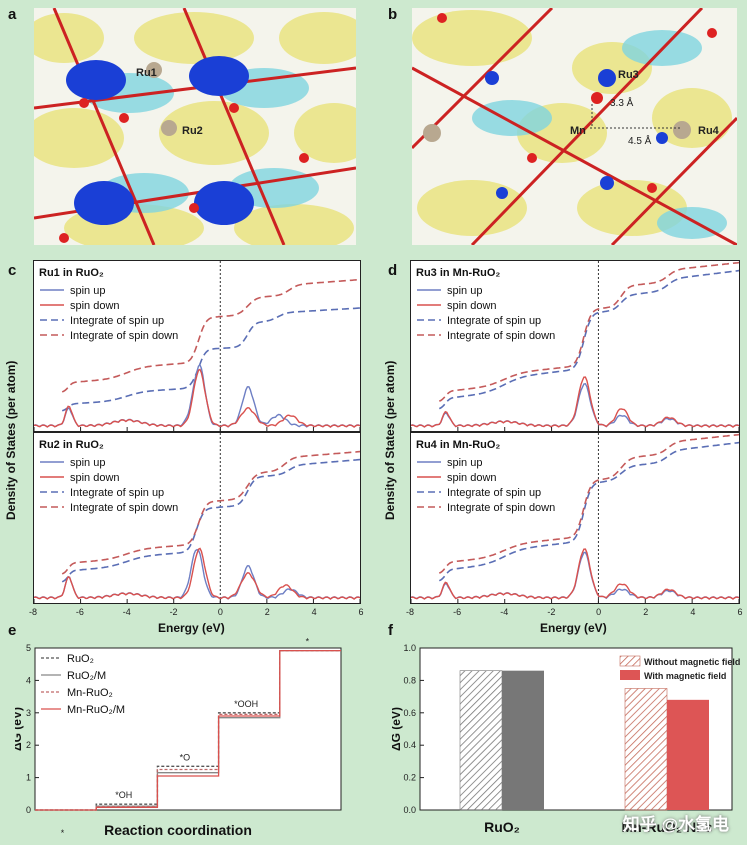 The width and height of the screenshot is (747, 845). Describe the element at coordinates (154, 70) in the screenshot. I see `atom-ru1` at that location.